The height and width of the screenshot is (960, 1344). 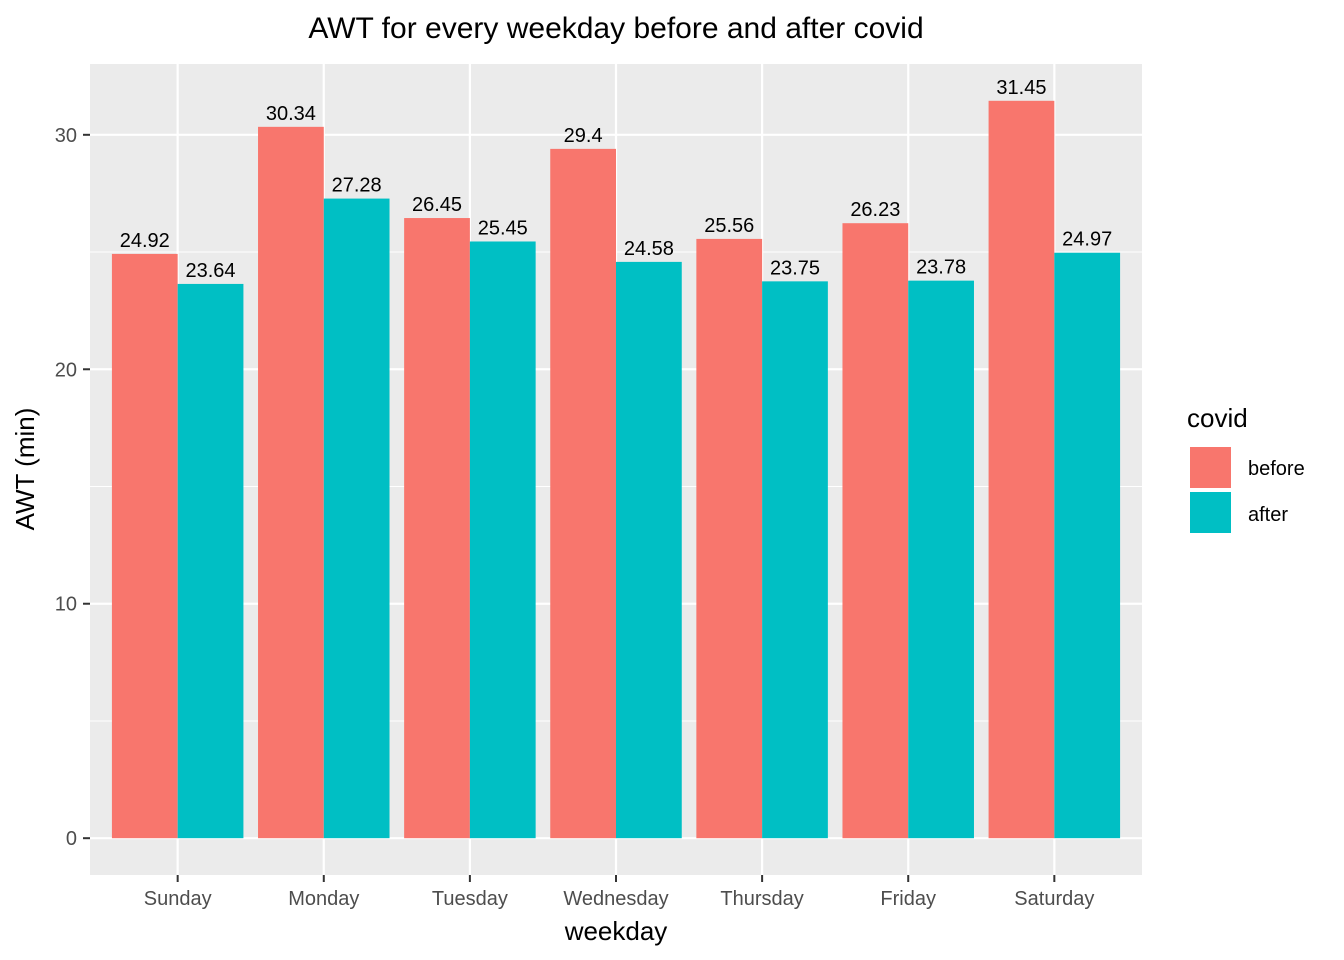 What do you see at coordinates (291, 482) in the screenshot?
I see `bar-before-monday` at bounding box center [291, 482].